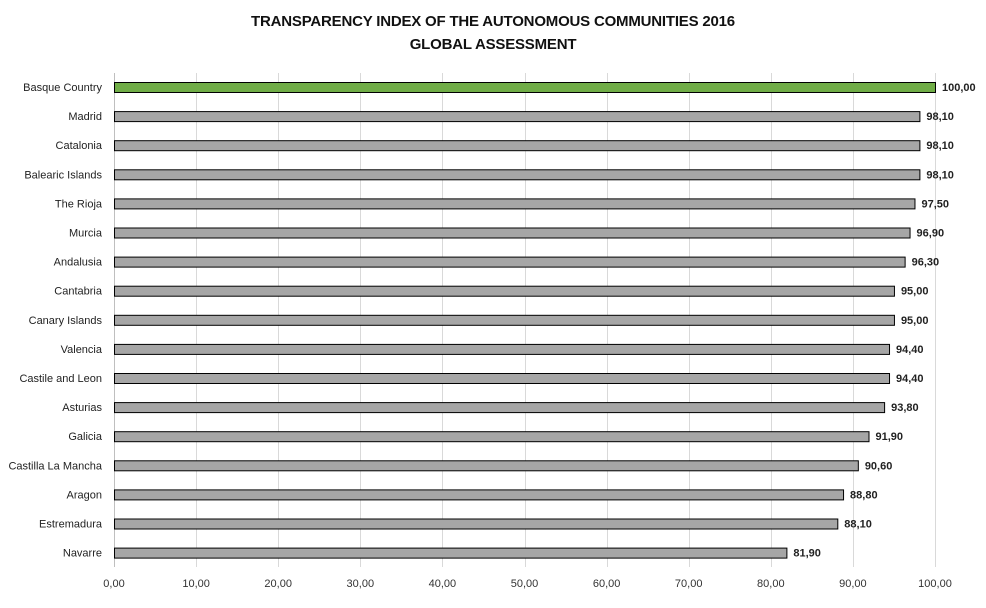  Describe the element at coordinates (79, 146) in the screenshot. I see `category-label: Catalonia` at that location.